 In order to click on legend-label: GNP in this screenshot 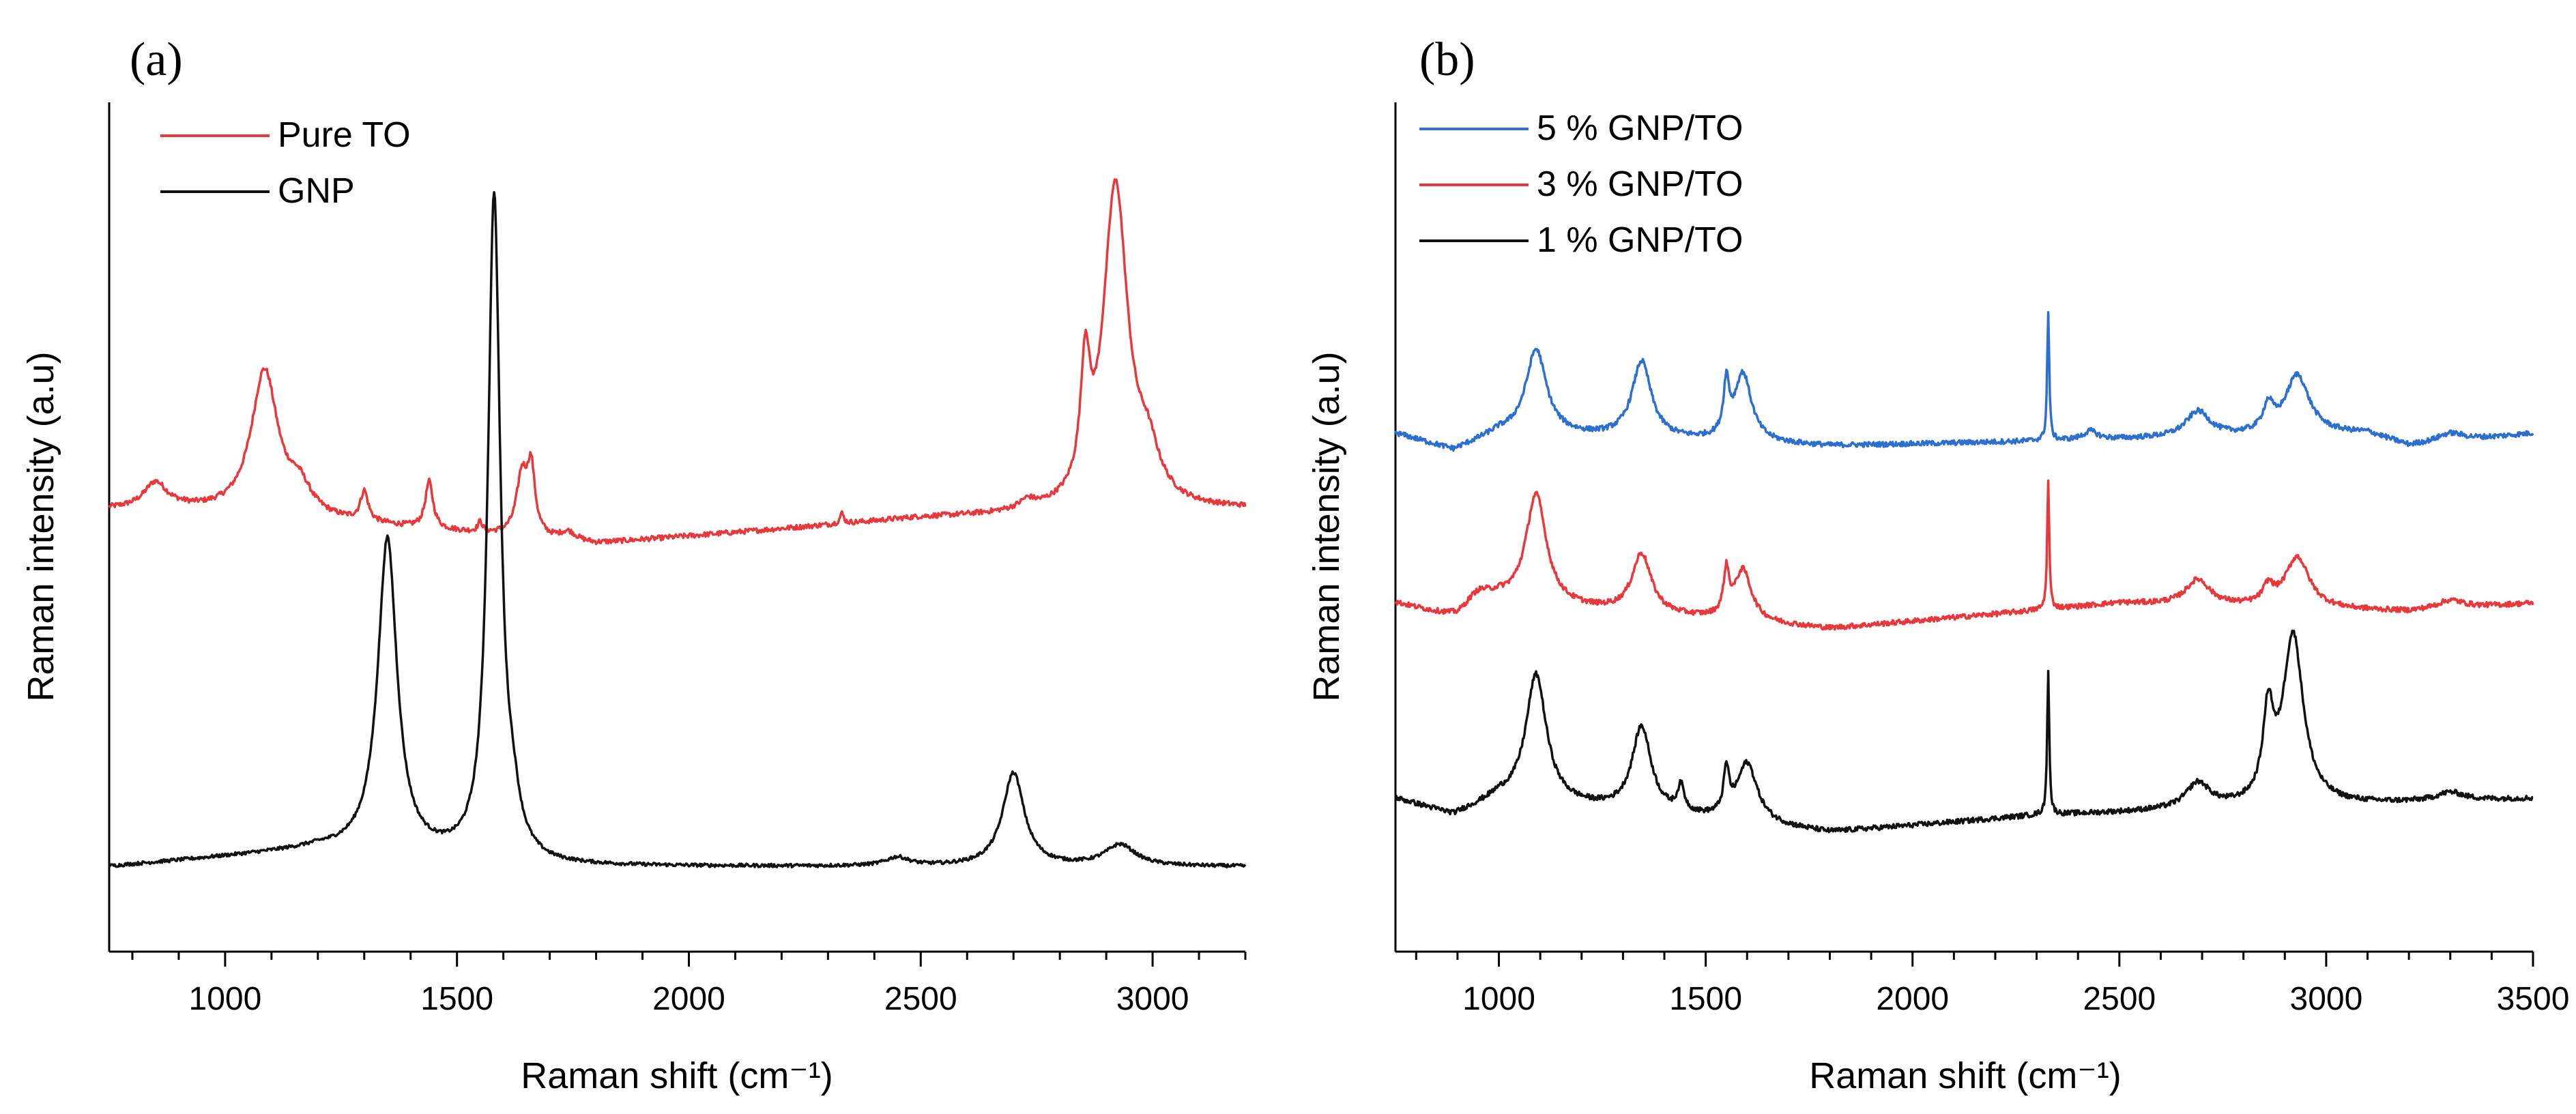, I will do `click(316, 191)`.